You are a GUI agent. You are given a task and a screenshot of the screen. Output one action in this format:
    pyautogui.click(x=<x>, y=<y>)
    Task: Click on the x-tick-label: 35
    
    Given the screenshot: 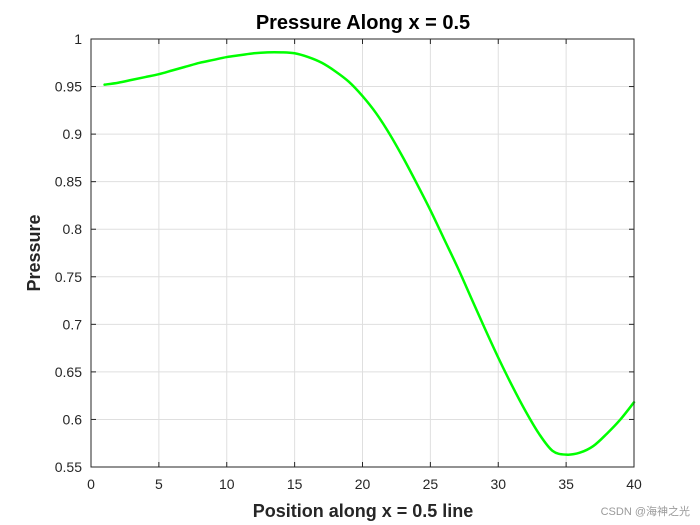 What is the action you would take?
    pyautogui.click(x=566, y=484)
    